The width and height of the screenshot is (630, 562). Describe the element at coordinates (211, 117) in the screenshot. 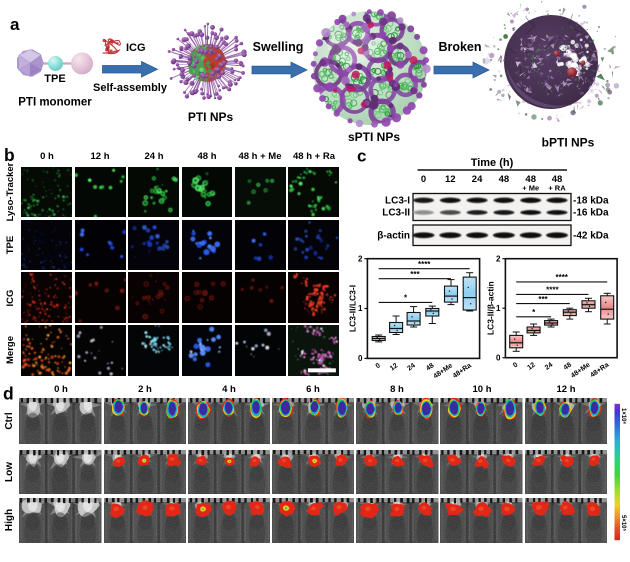

I see `svg-text: PTI NPs` at that location.